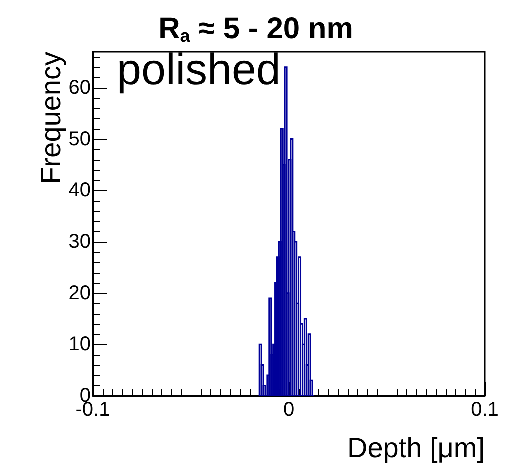 Image resolution: width=512 pixels, height=471 pixels. I want to click on x-tick-label: 0.1, so click(485, 410).